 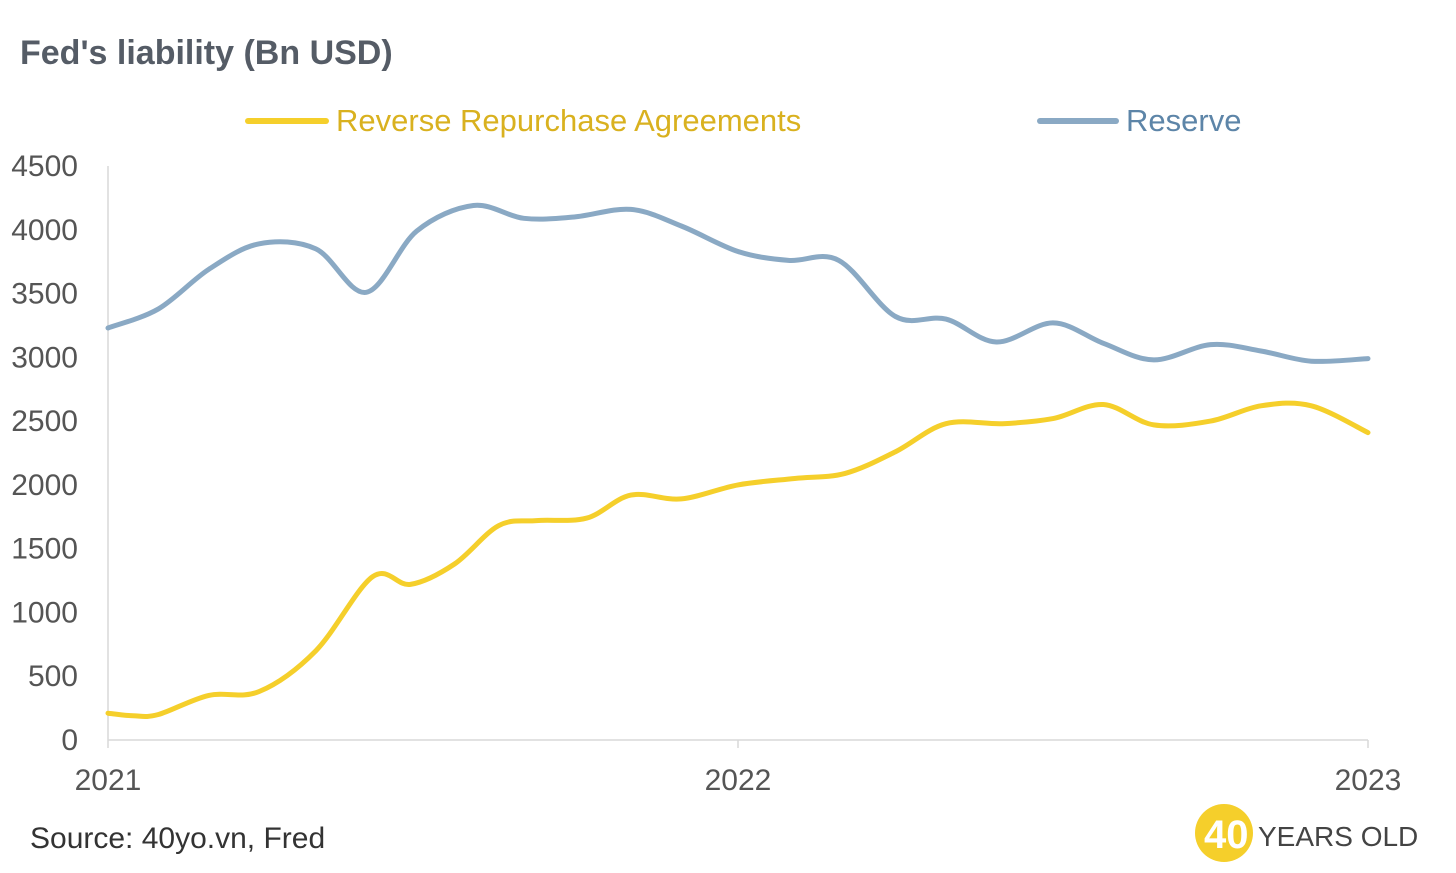 What do you see at coordinates (568, 120) in the screenshot?
I see `legend-label-reverse-repo: Reverse Repurchase Agreements` at bounding box center [568, 120].